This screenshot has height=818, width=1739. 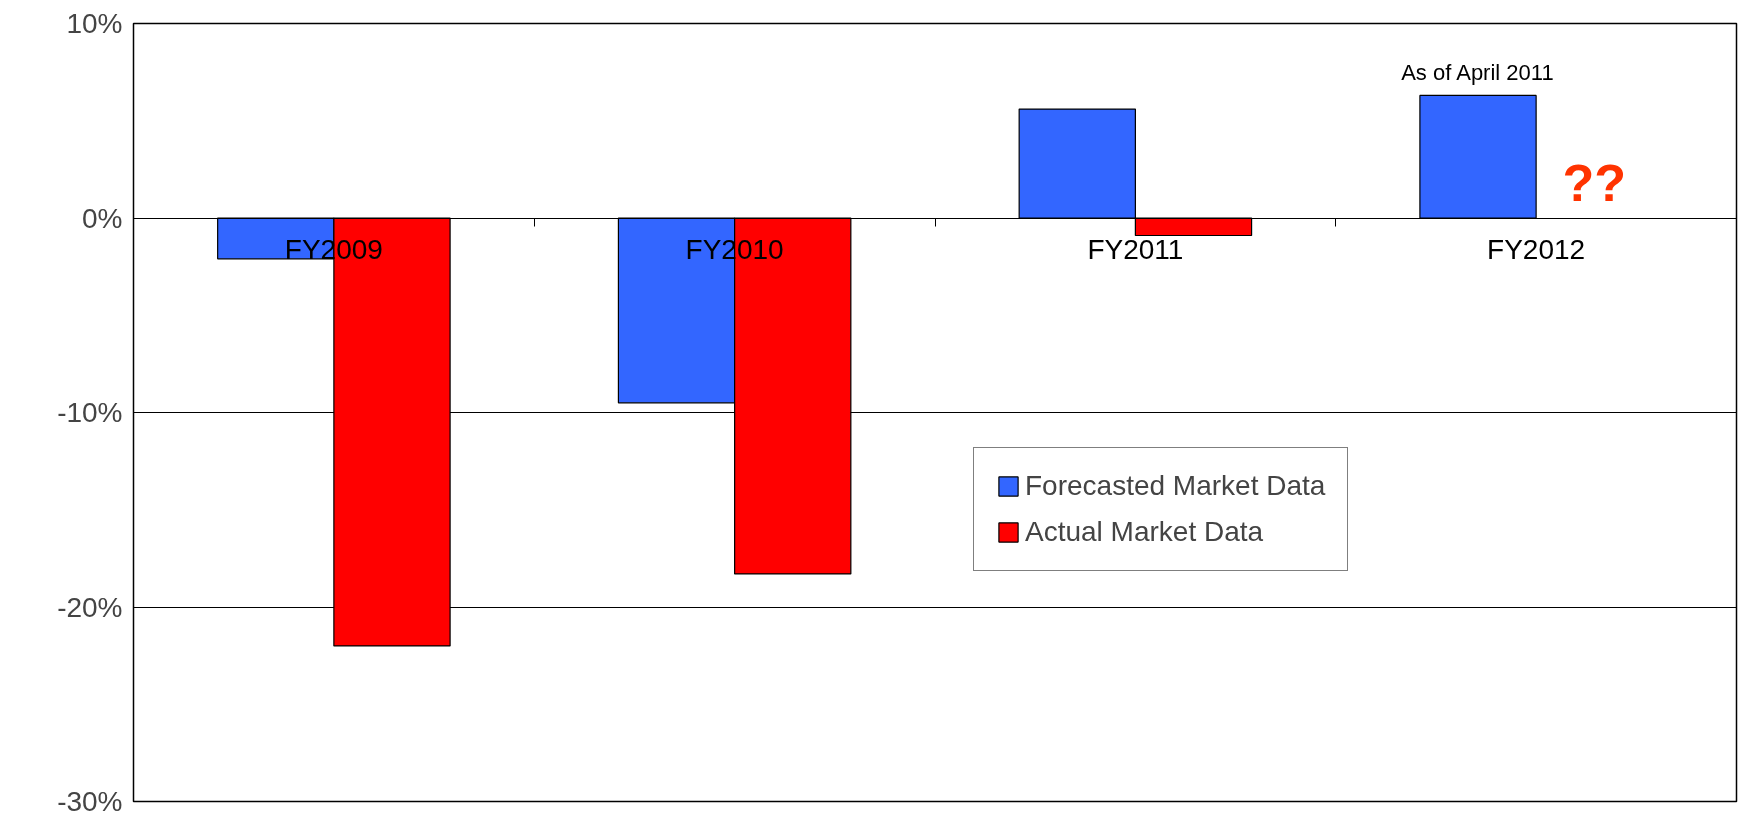 I want to click on legend-label: Actual Market Data, so click(x=1144, y=532).